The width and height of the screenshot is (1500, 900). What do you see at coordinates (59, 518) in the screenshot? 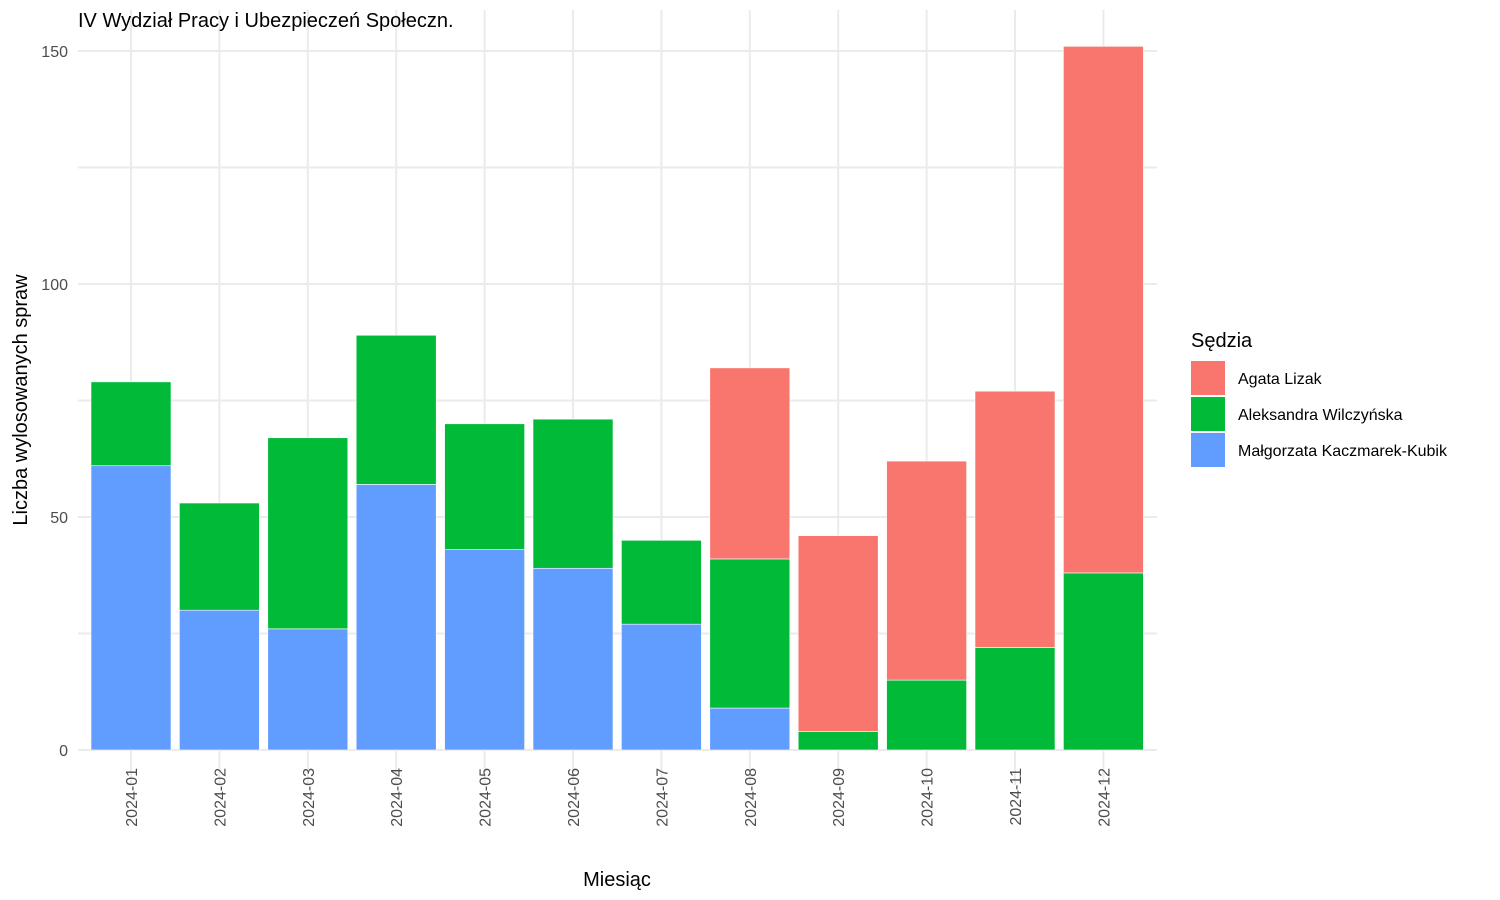
I see `y-tick-label: 50` at bounding box center [59, 518].